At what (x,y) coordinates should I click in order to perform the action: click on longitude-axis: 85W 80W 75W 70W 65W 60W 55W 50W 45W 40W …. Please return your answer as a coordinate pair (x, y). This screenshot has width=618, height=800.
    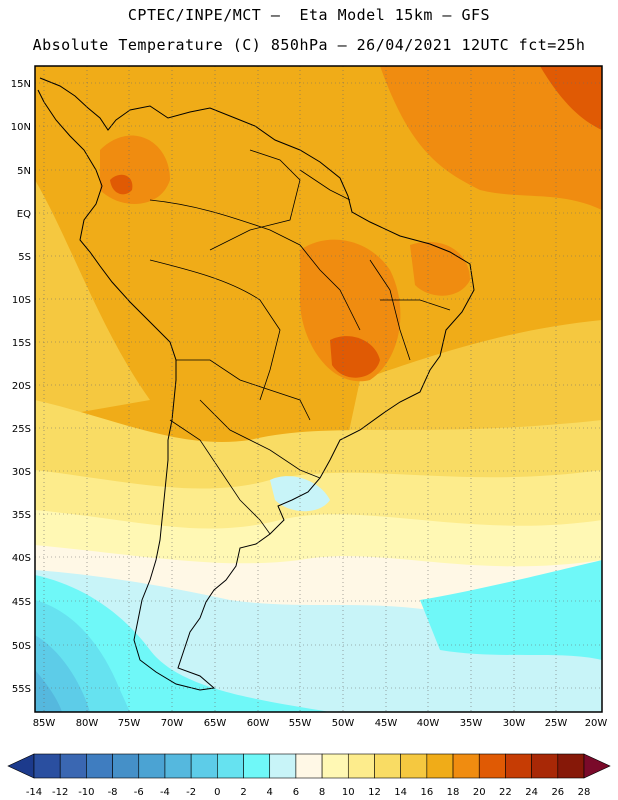
    Looking at the image, I should click on (320, 723).